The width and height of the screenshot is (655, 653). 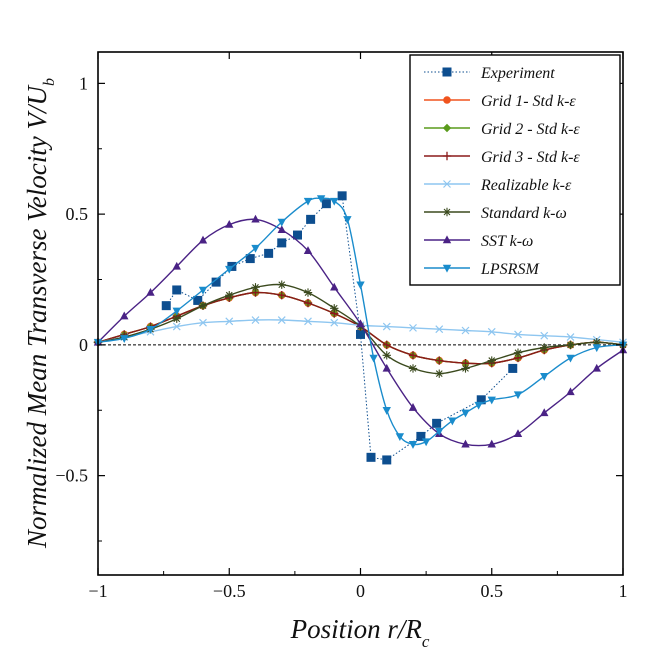 I want to click on legend-item: Grid 2 - Std k-ε, so click(x=502, y=129).